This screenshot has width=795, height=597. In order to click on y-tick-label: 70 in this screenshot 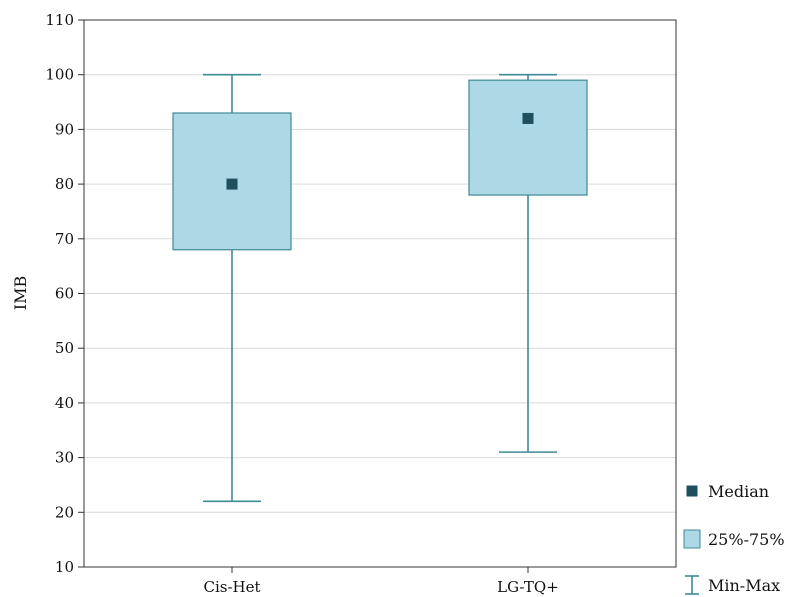, I will do `click(64, 239)`.